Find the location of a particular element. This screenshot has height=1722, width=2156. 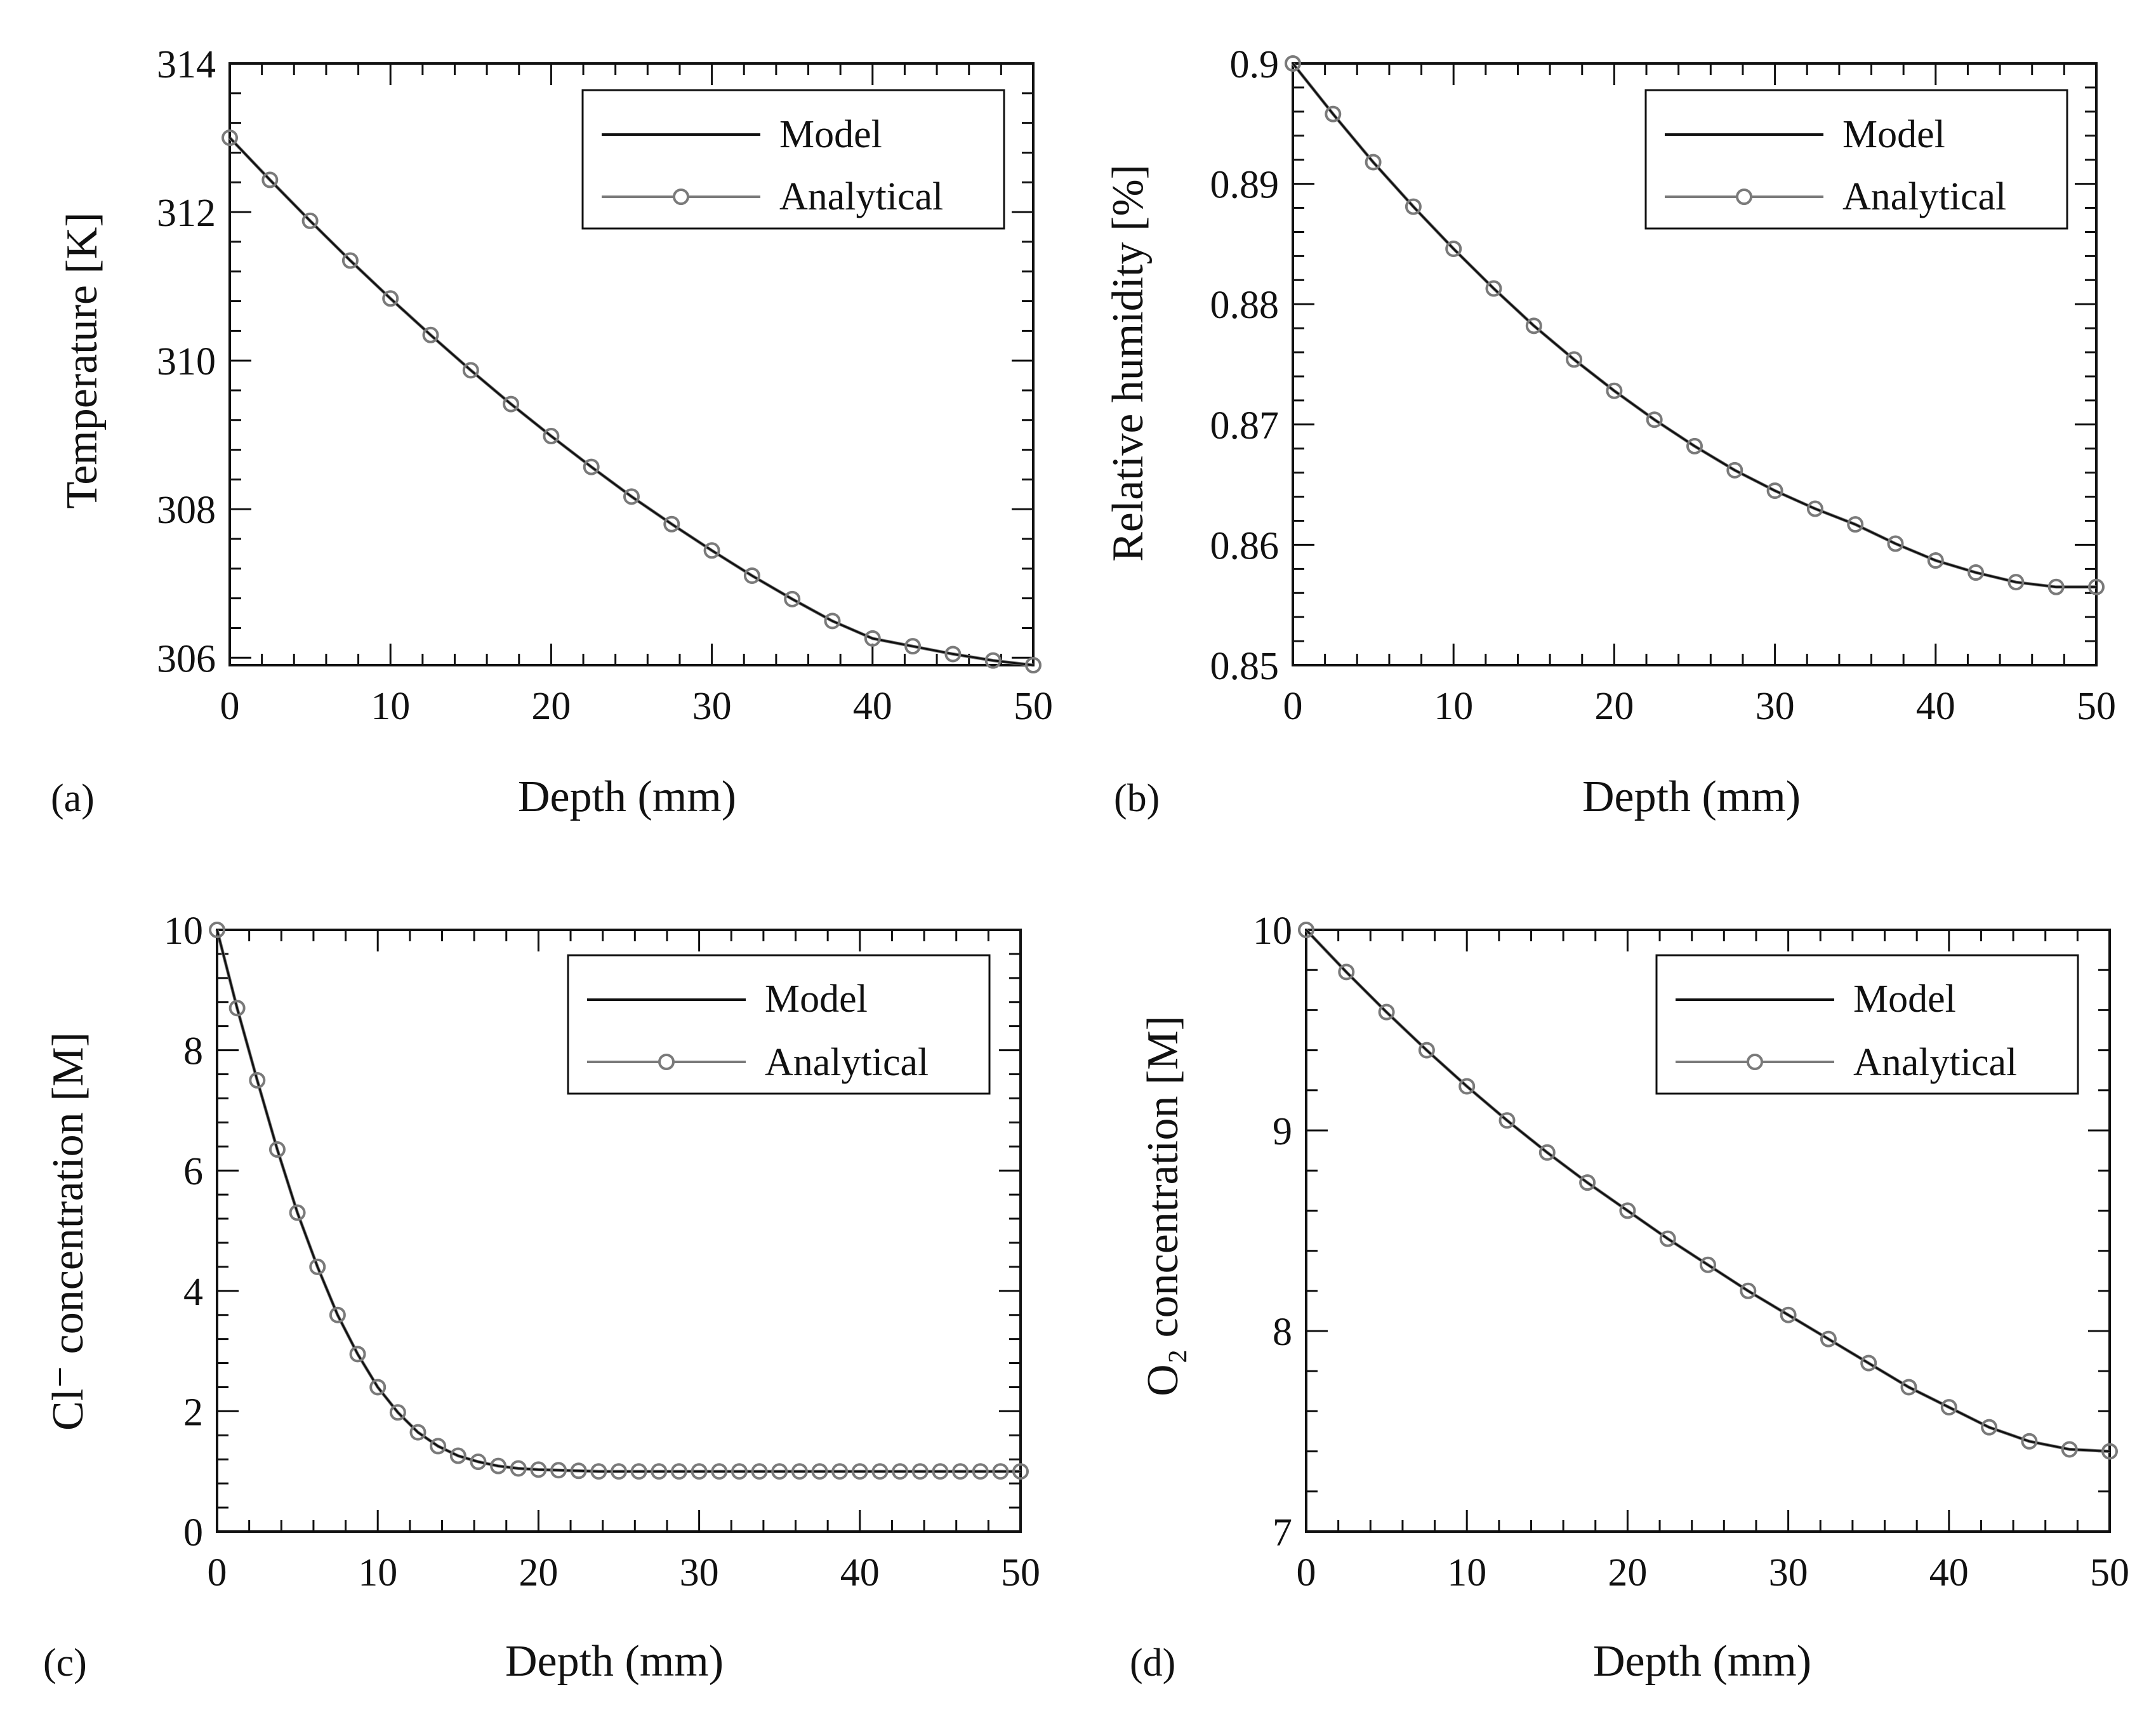

y-tick-label: 0 is located at coordinates (193, 1532).